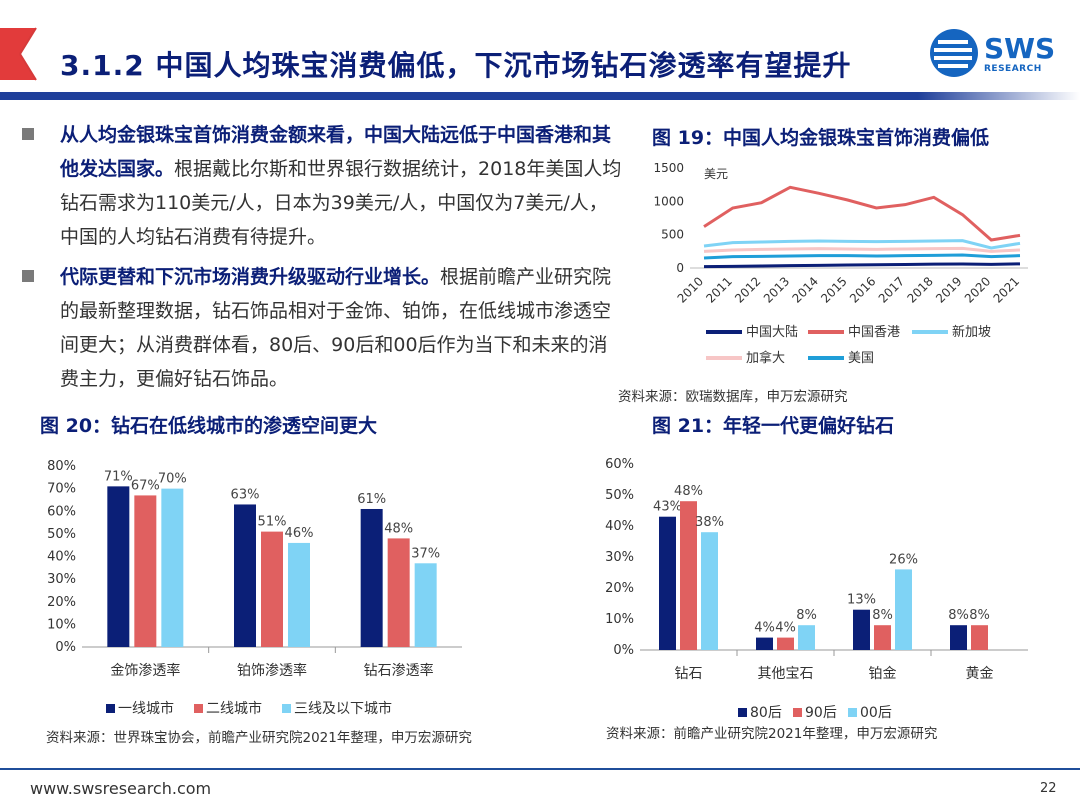  I want to click on logo-subtext: RESEARCH, so click(1013, 69).